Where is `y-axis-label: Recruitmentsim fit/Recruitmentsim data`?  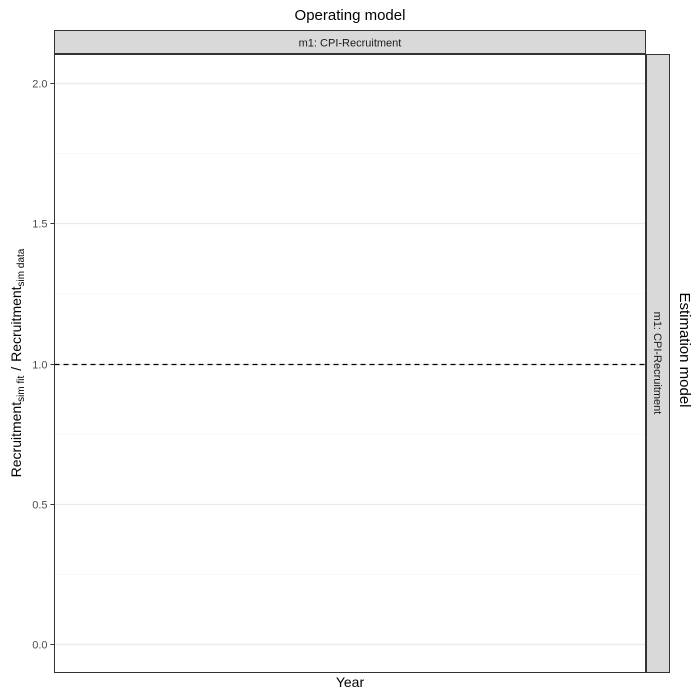 y-axis-label: Recruitmentsim fit/Recruitmentsim data is located at coordinates (17, 362).